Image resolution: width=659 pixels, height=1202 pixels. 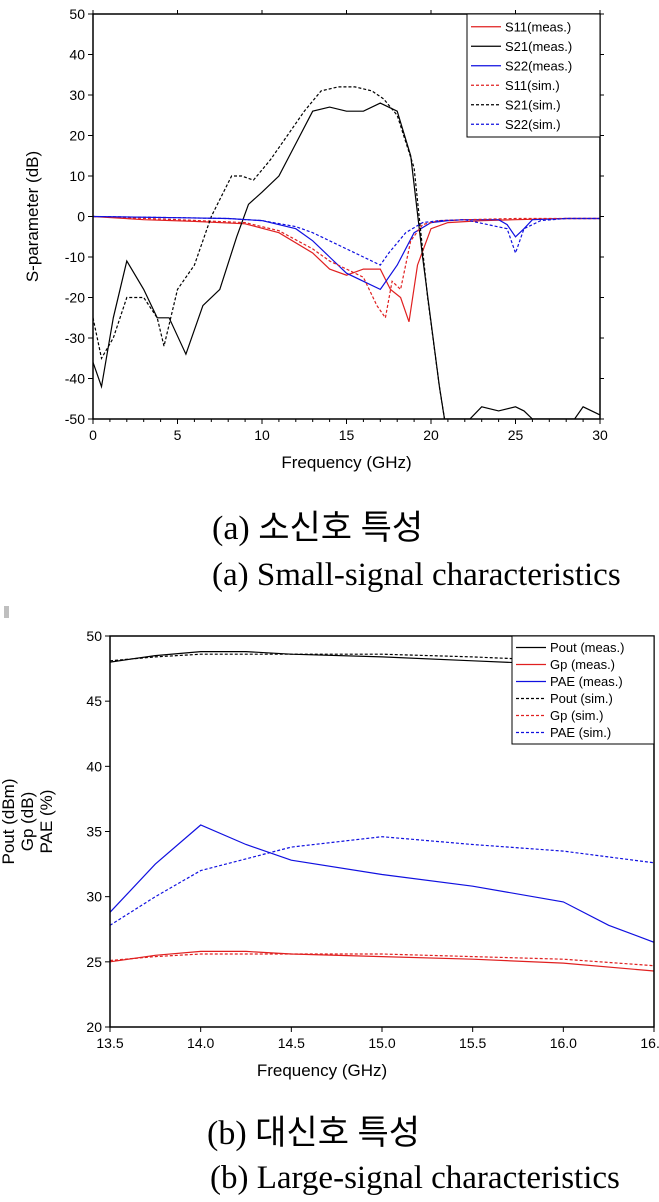 I want to click on legend-entry: S22(sim.), so click(x=533, y=124).